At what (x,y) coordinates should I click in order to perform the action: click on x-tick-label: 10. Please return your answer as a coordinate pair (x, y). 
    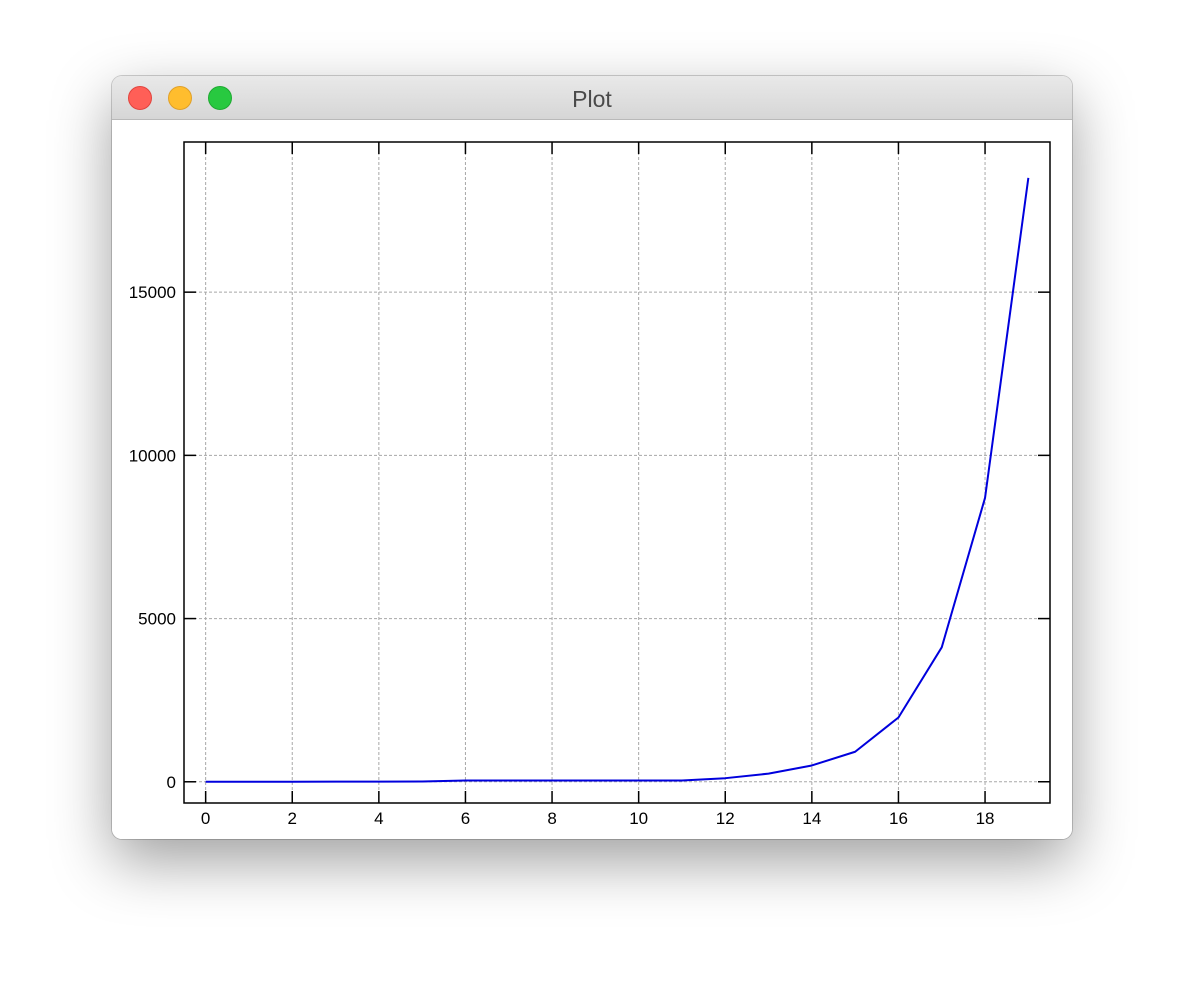
    Looking at the image, I should click on (638, 818).